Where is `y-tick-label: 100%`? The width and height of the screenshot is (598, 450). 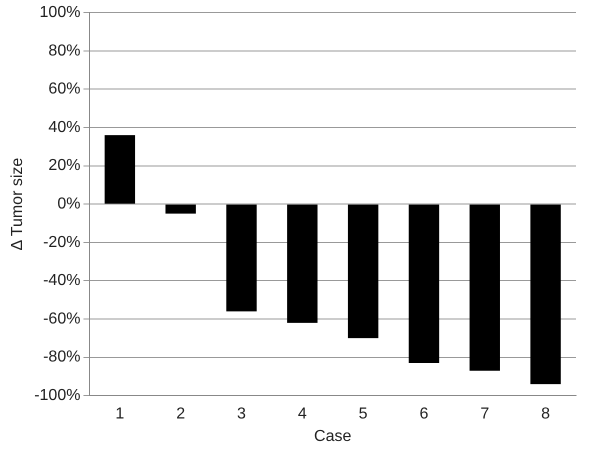 y-tick-label: 100% is located at coordinates (60, 13).